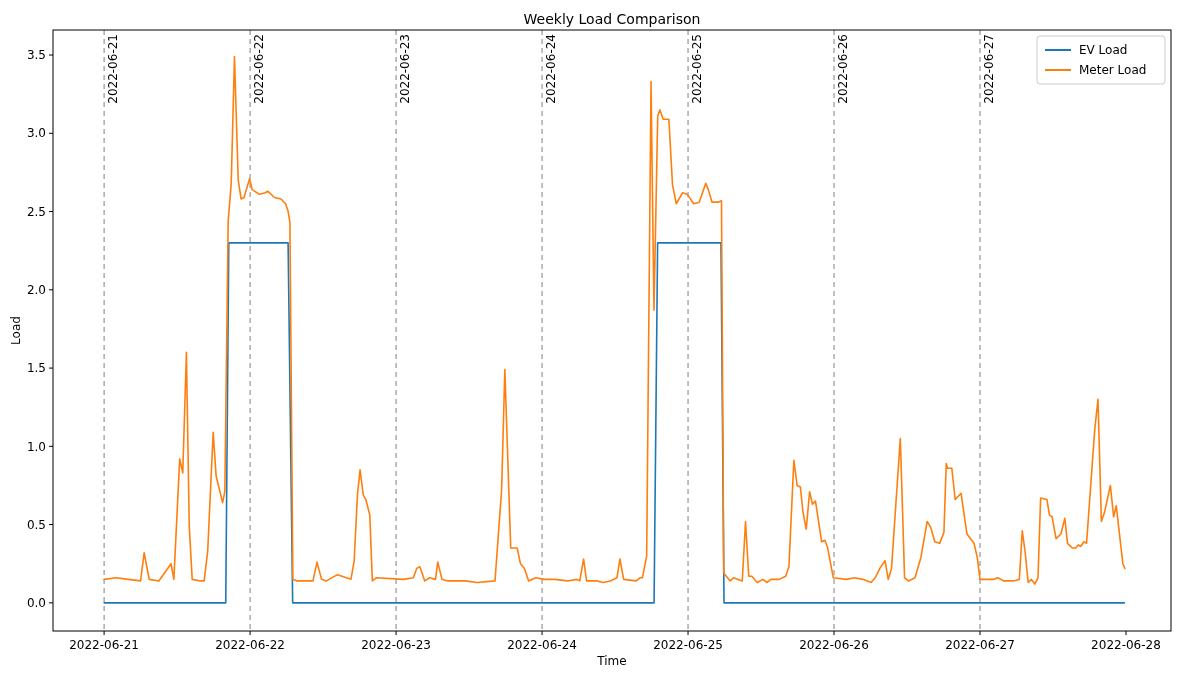 Image resolution: width=1187 pixels, height=675 pixels. What do you see at coordinates (834, 645) in the screenshot?
I see `x-tick-label: 2022-06-26` at bounding box center [834, 645].